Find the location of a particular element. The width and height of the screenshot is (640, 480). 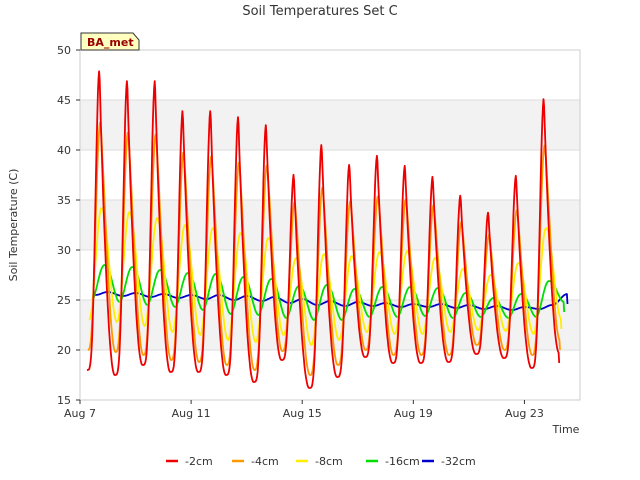

x-tick-label: Aug 15 is located at coordinates (302, 413).